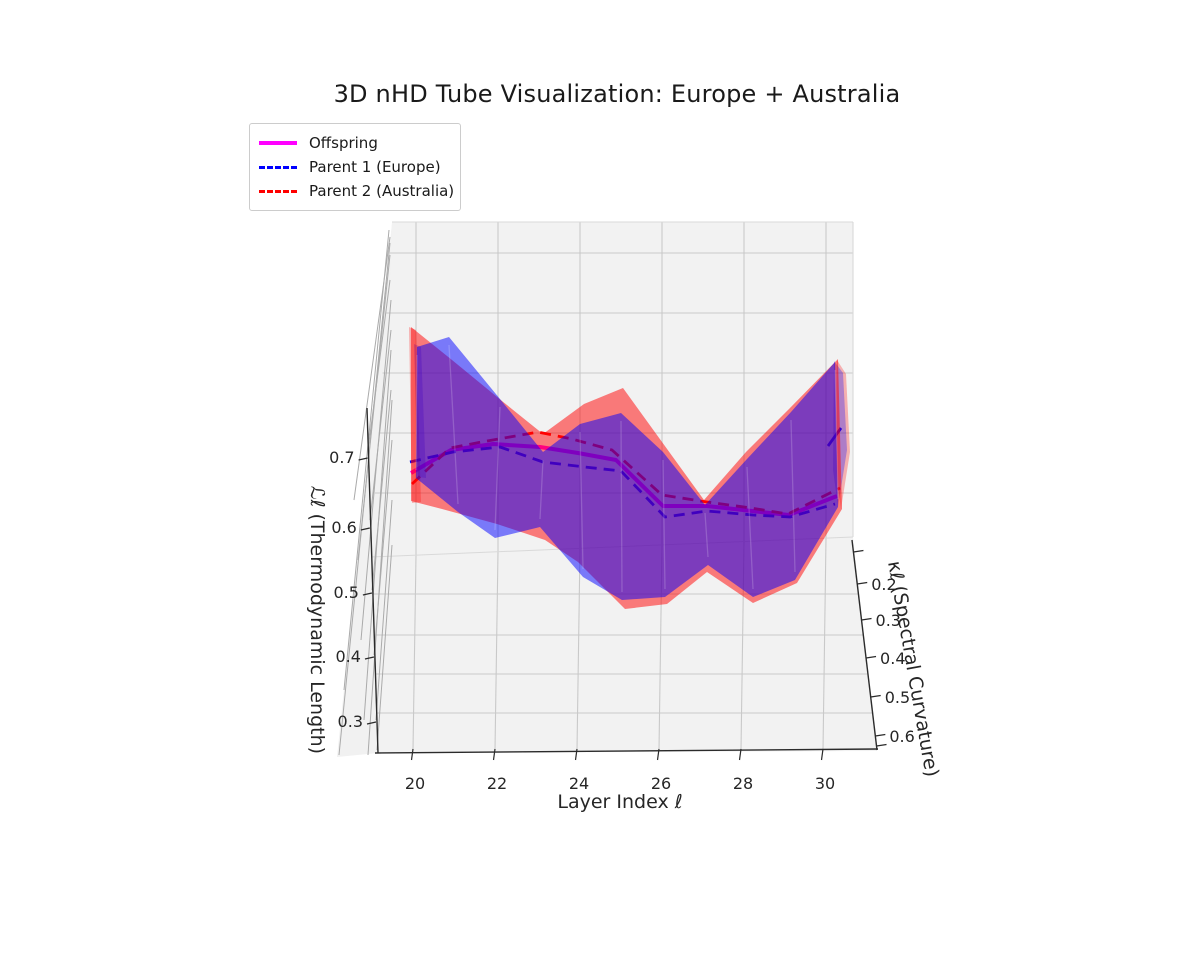 Image resolution: width=1200 pixels, height=960 pixels. I want to click on y-tick-label: 0.4, so click(892, 658).